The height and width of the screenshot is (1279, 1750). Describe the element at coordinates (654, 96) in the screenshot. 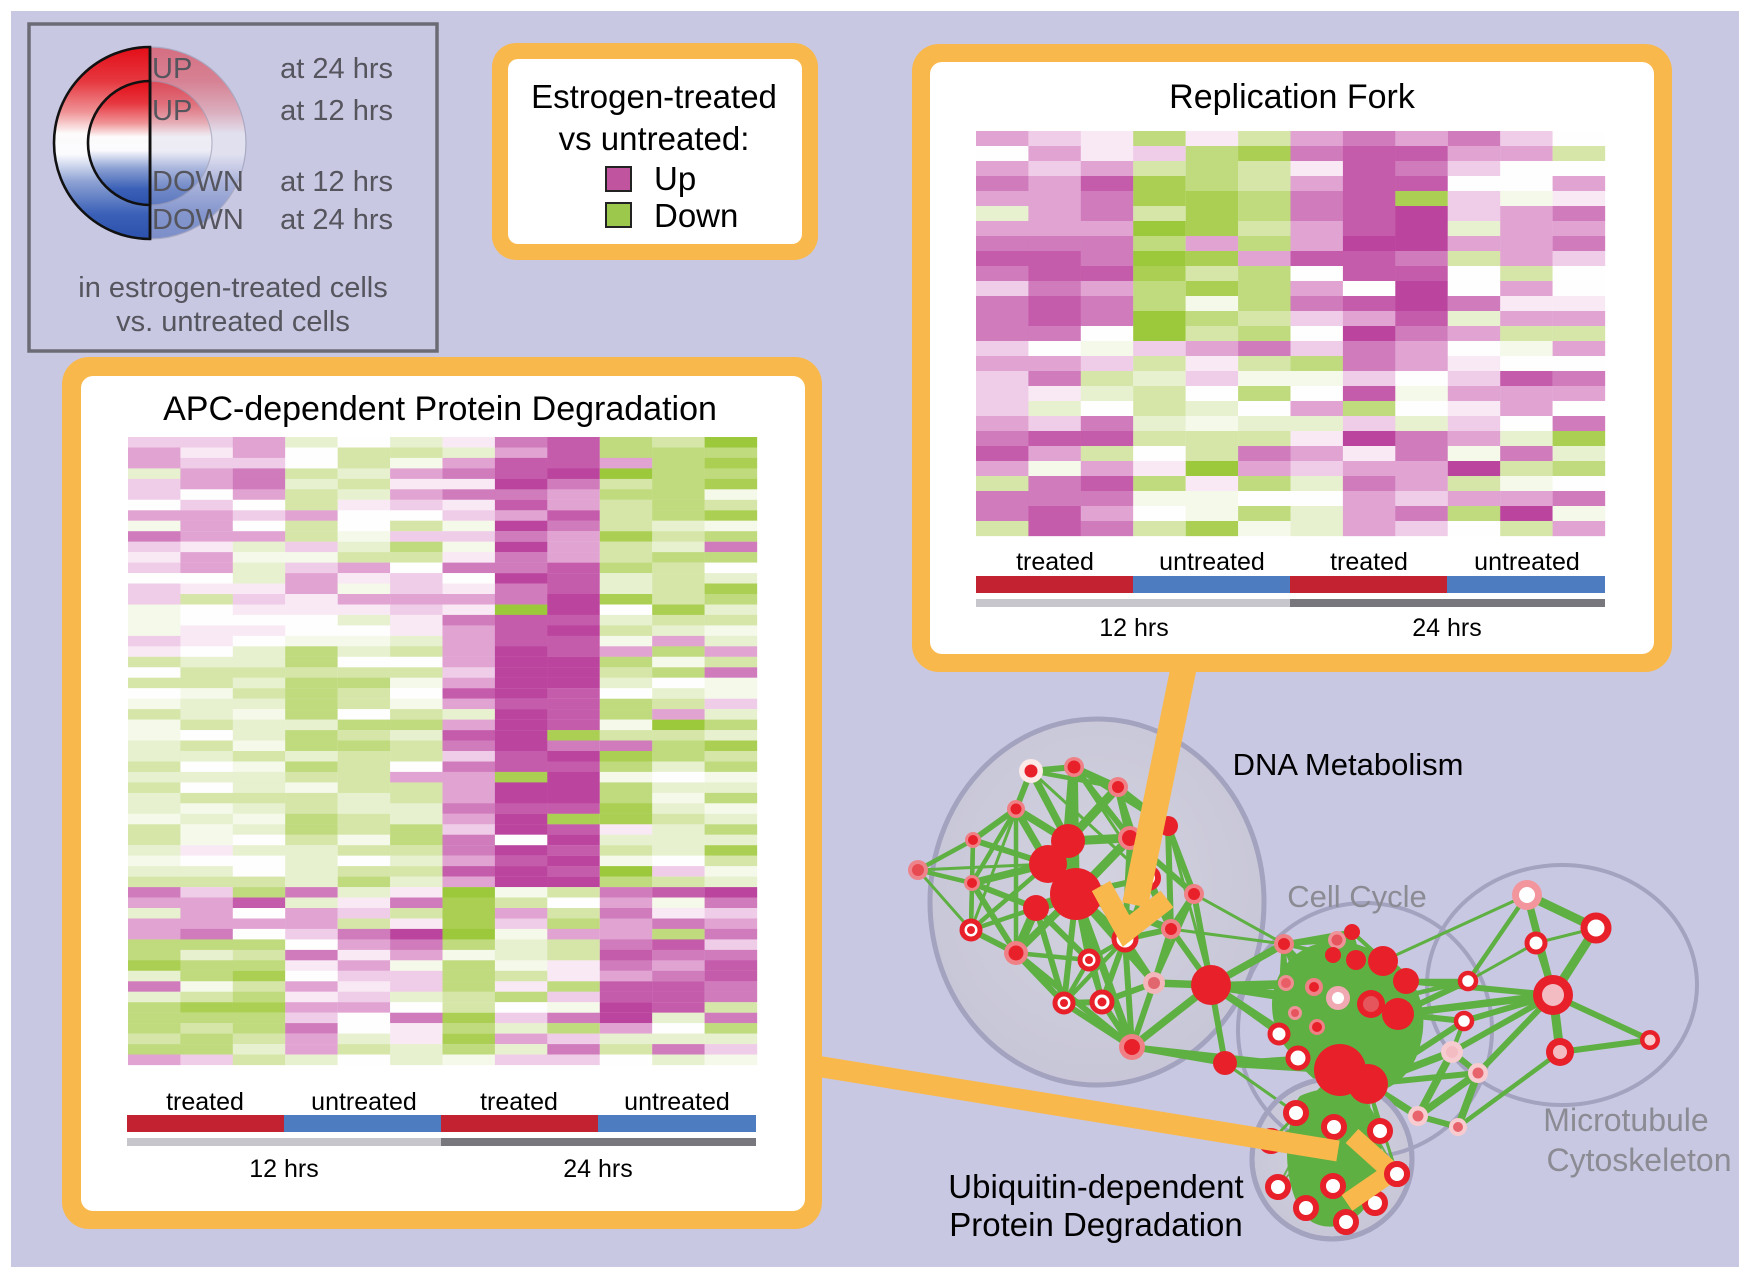

I see `svg-text: Estrogen-treated` at that location.